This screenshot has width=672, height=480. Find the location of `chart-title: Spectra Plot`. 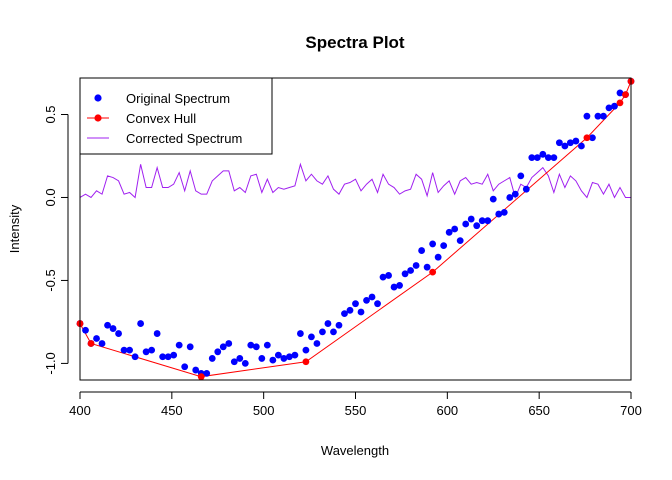

chart-title: Spectra Plot is located at coordinates (355, 42).